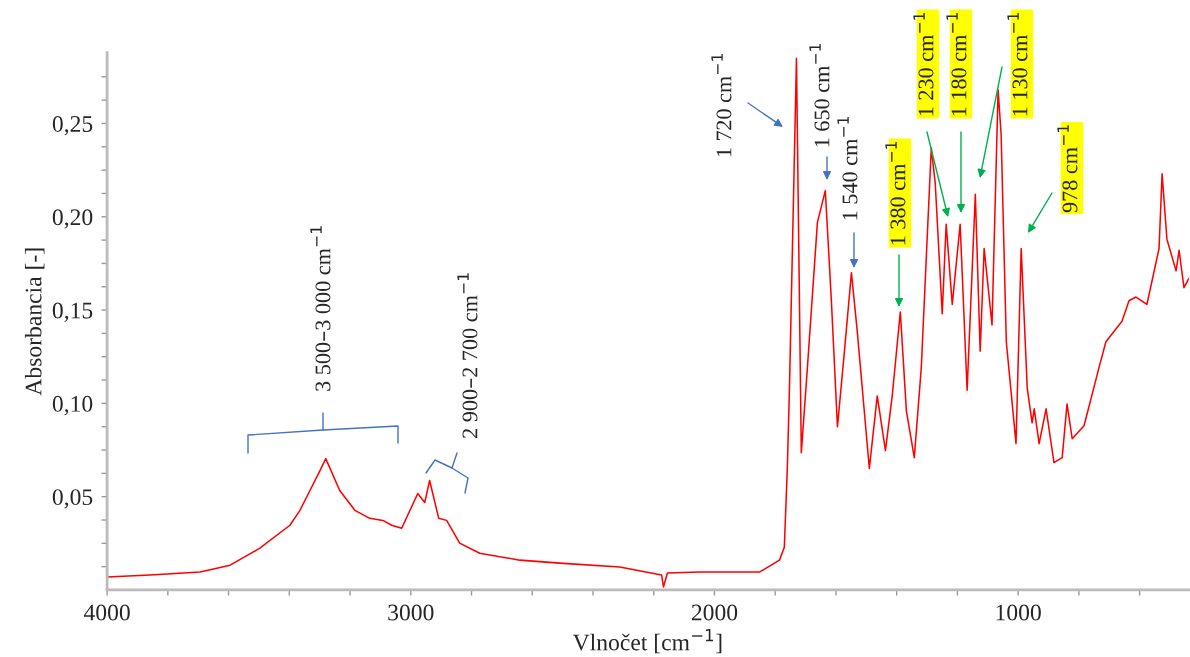  I want to click on y-tick-label: 0,25, so click(72, 125).